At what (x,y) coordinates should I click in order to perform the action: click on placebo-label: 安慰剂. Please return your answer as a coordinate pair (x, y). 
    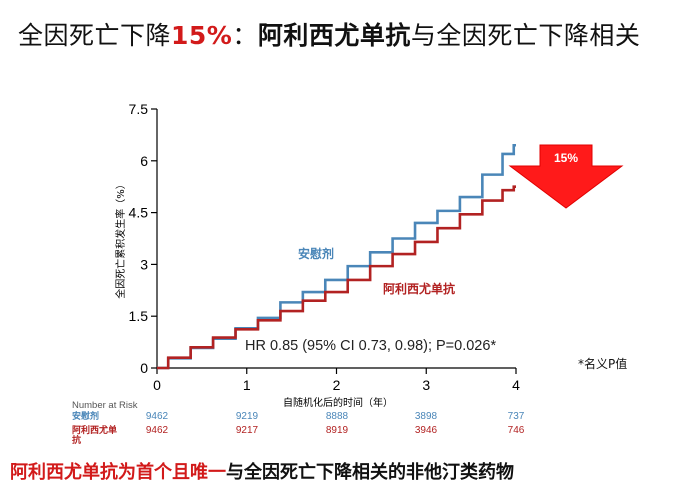
    Looking at the image, I should click on (316, 253).